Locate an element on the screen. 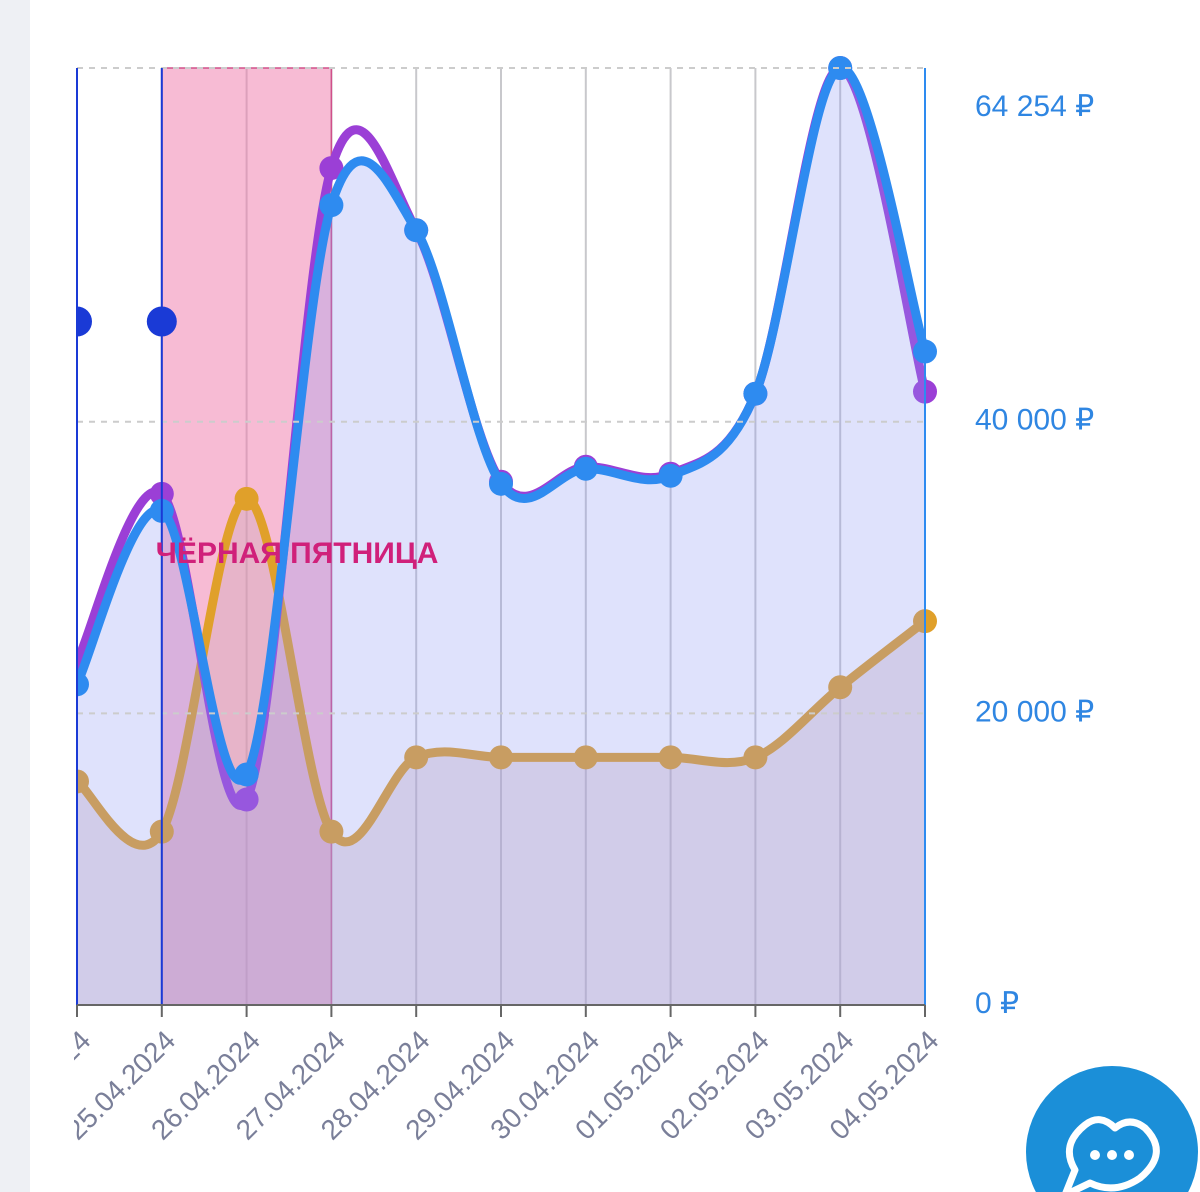  chat-button is located at coordinates (1112, 1129).